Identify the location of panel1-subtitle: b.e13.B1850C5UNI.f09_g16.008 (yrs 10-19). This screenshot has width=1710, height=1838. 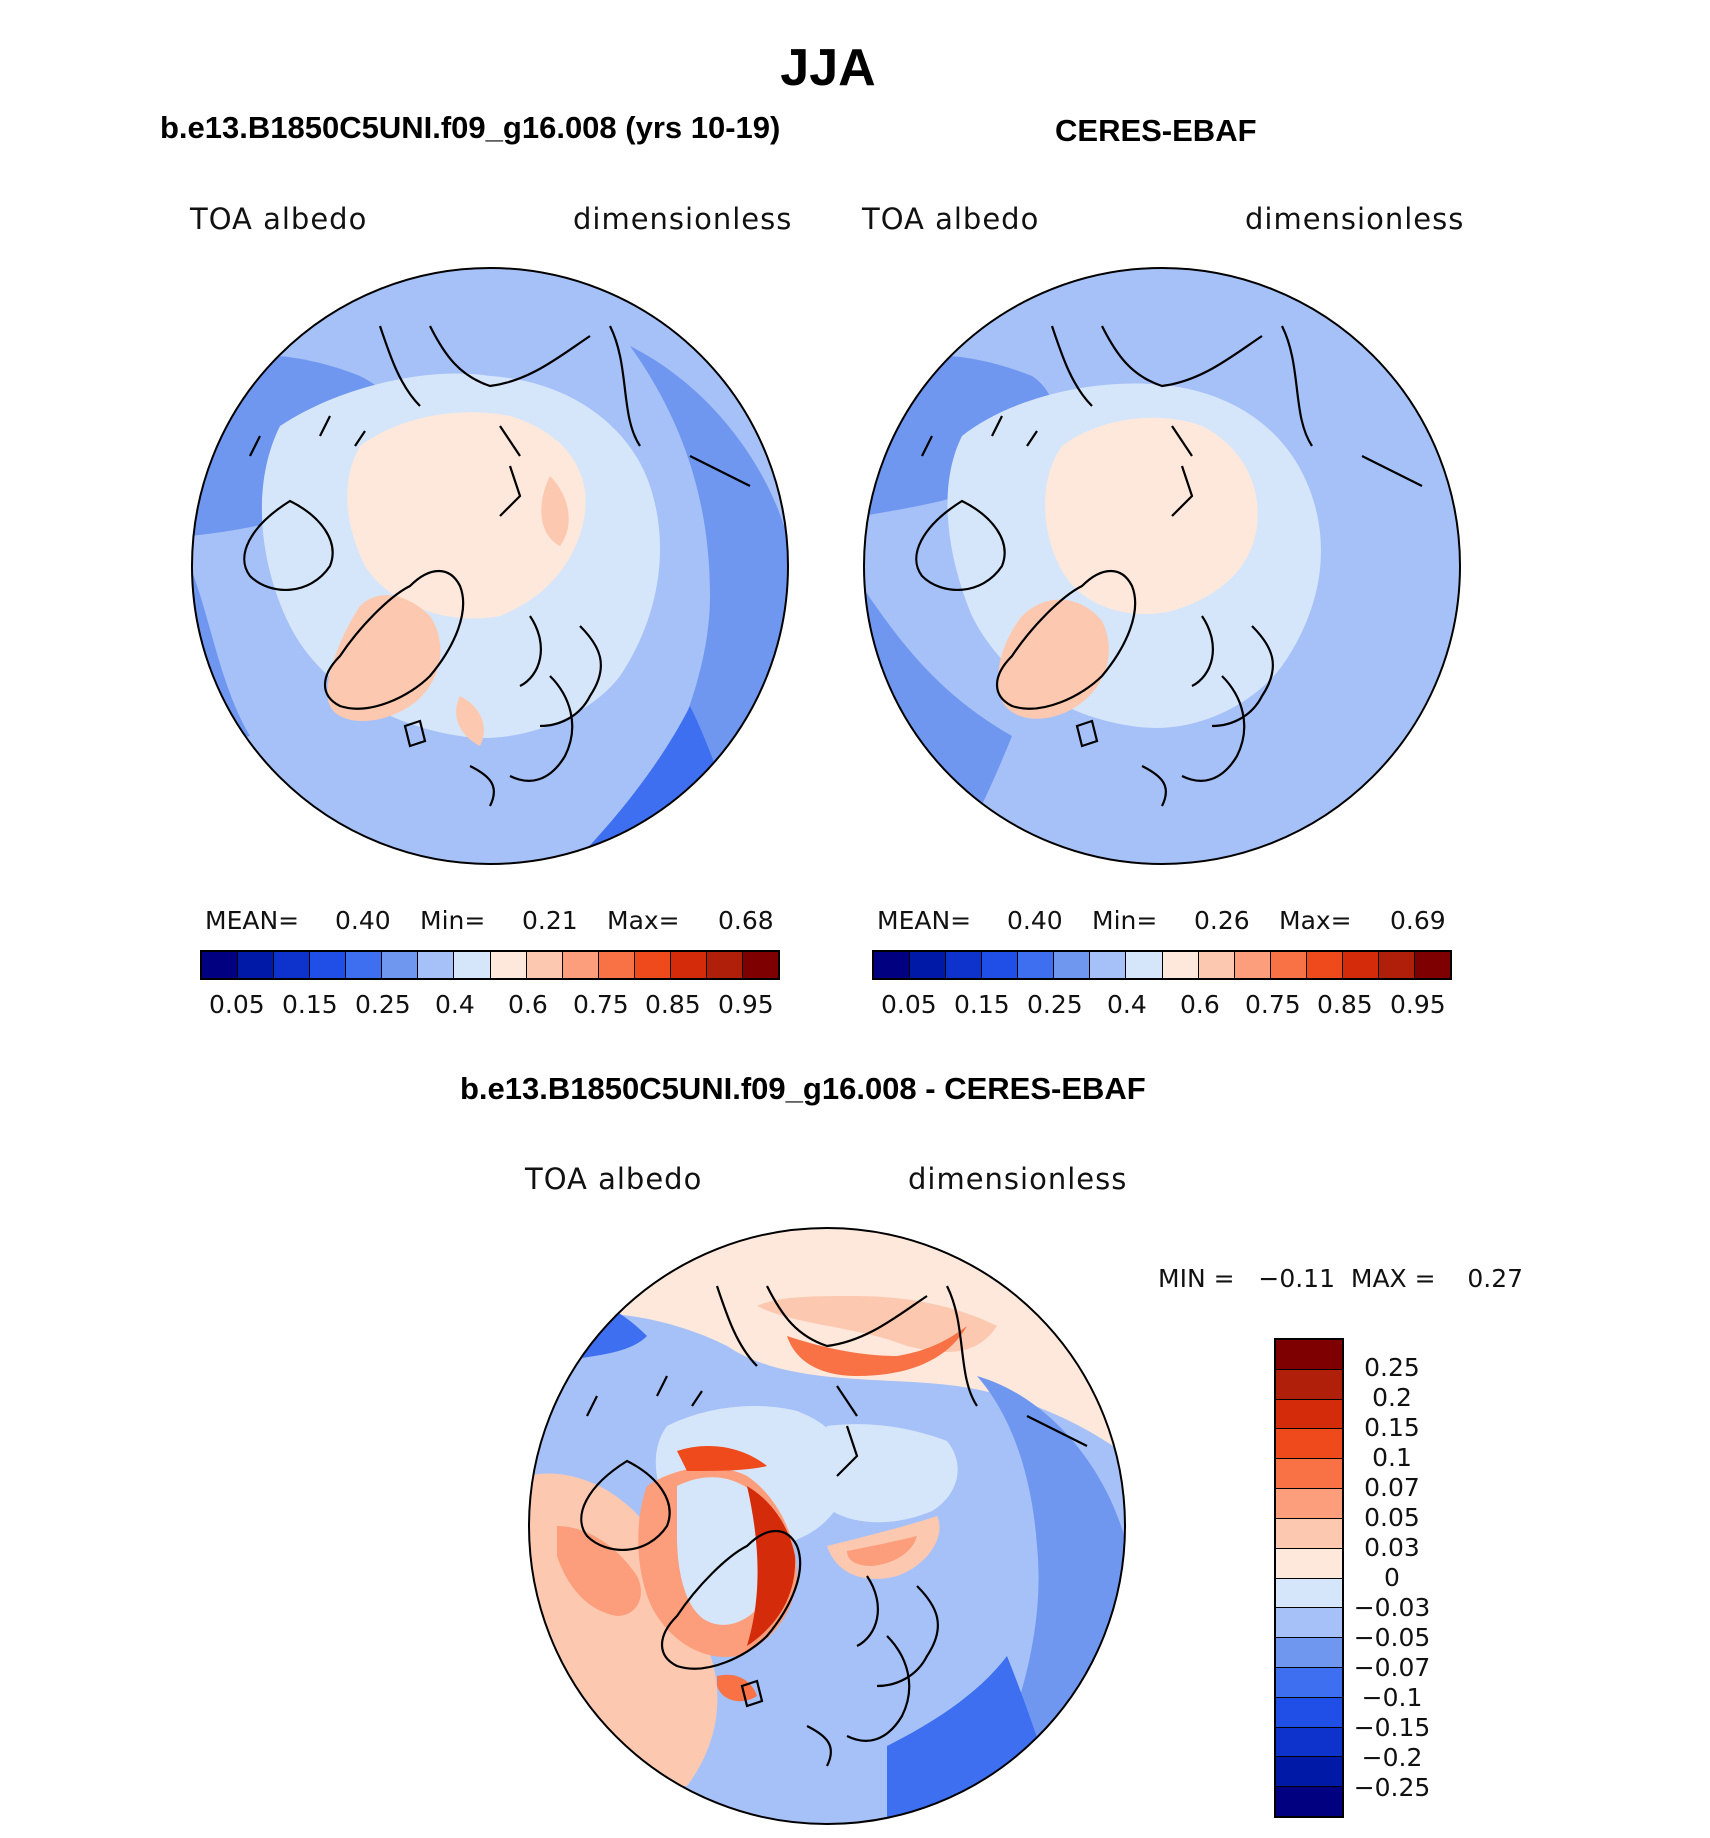
(470, 127).